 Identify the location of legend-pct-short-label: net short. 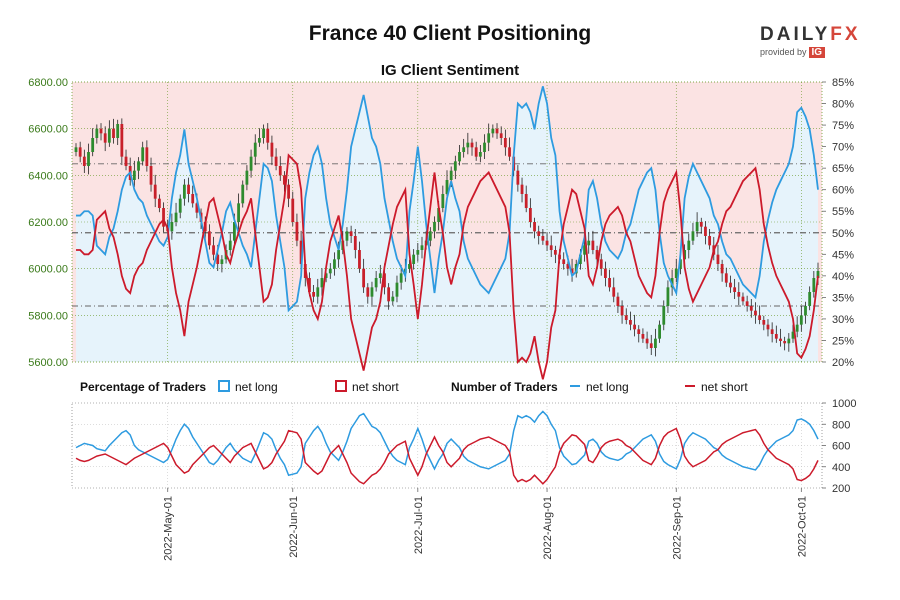
(375, 387).